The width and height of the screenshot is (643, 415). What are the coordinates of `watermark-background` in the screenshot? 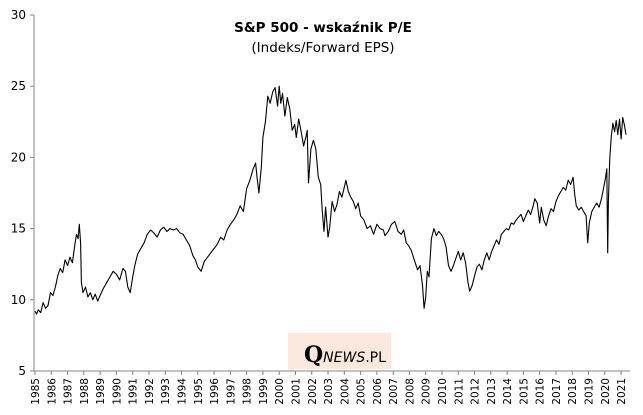 It's located at (339, 351).